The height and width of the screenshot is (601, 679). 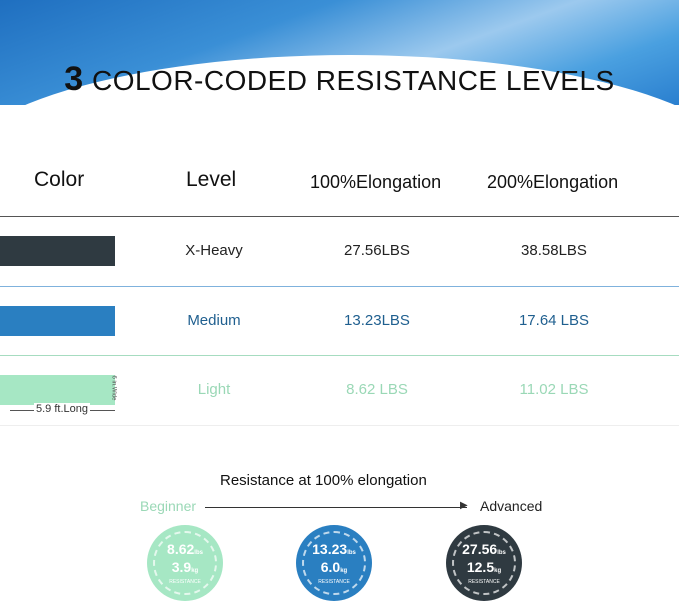 I want to click on scale-start: Beginner, so click(x=168, y=506).